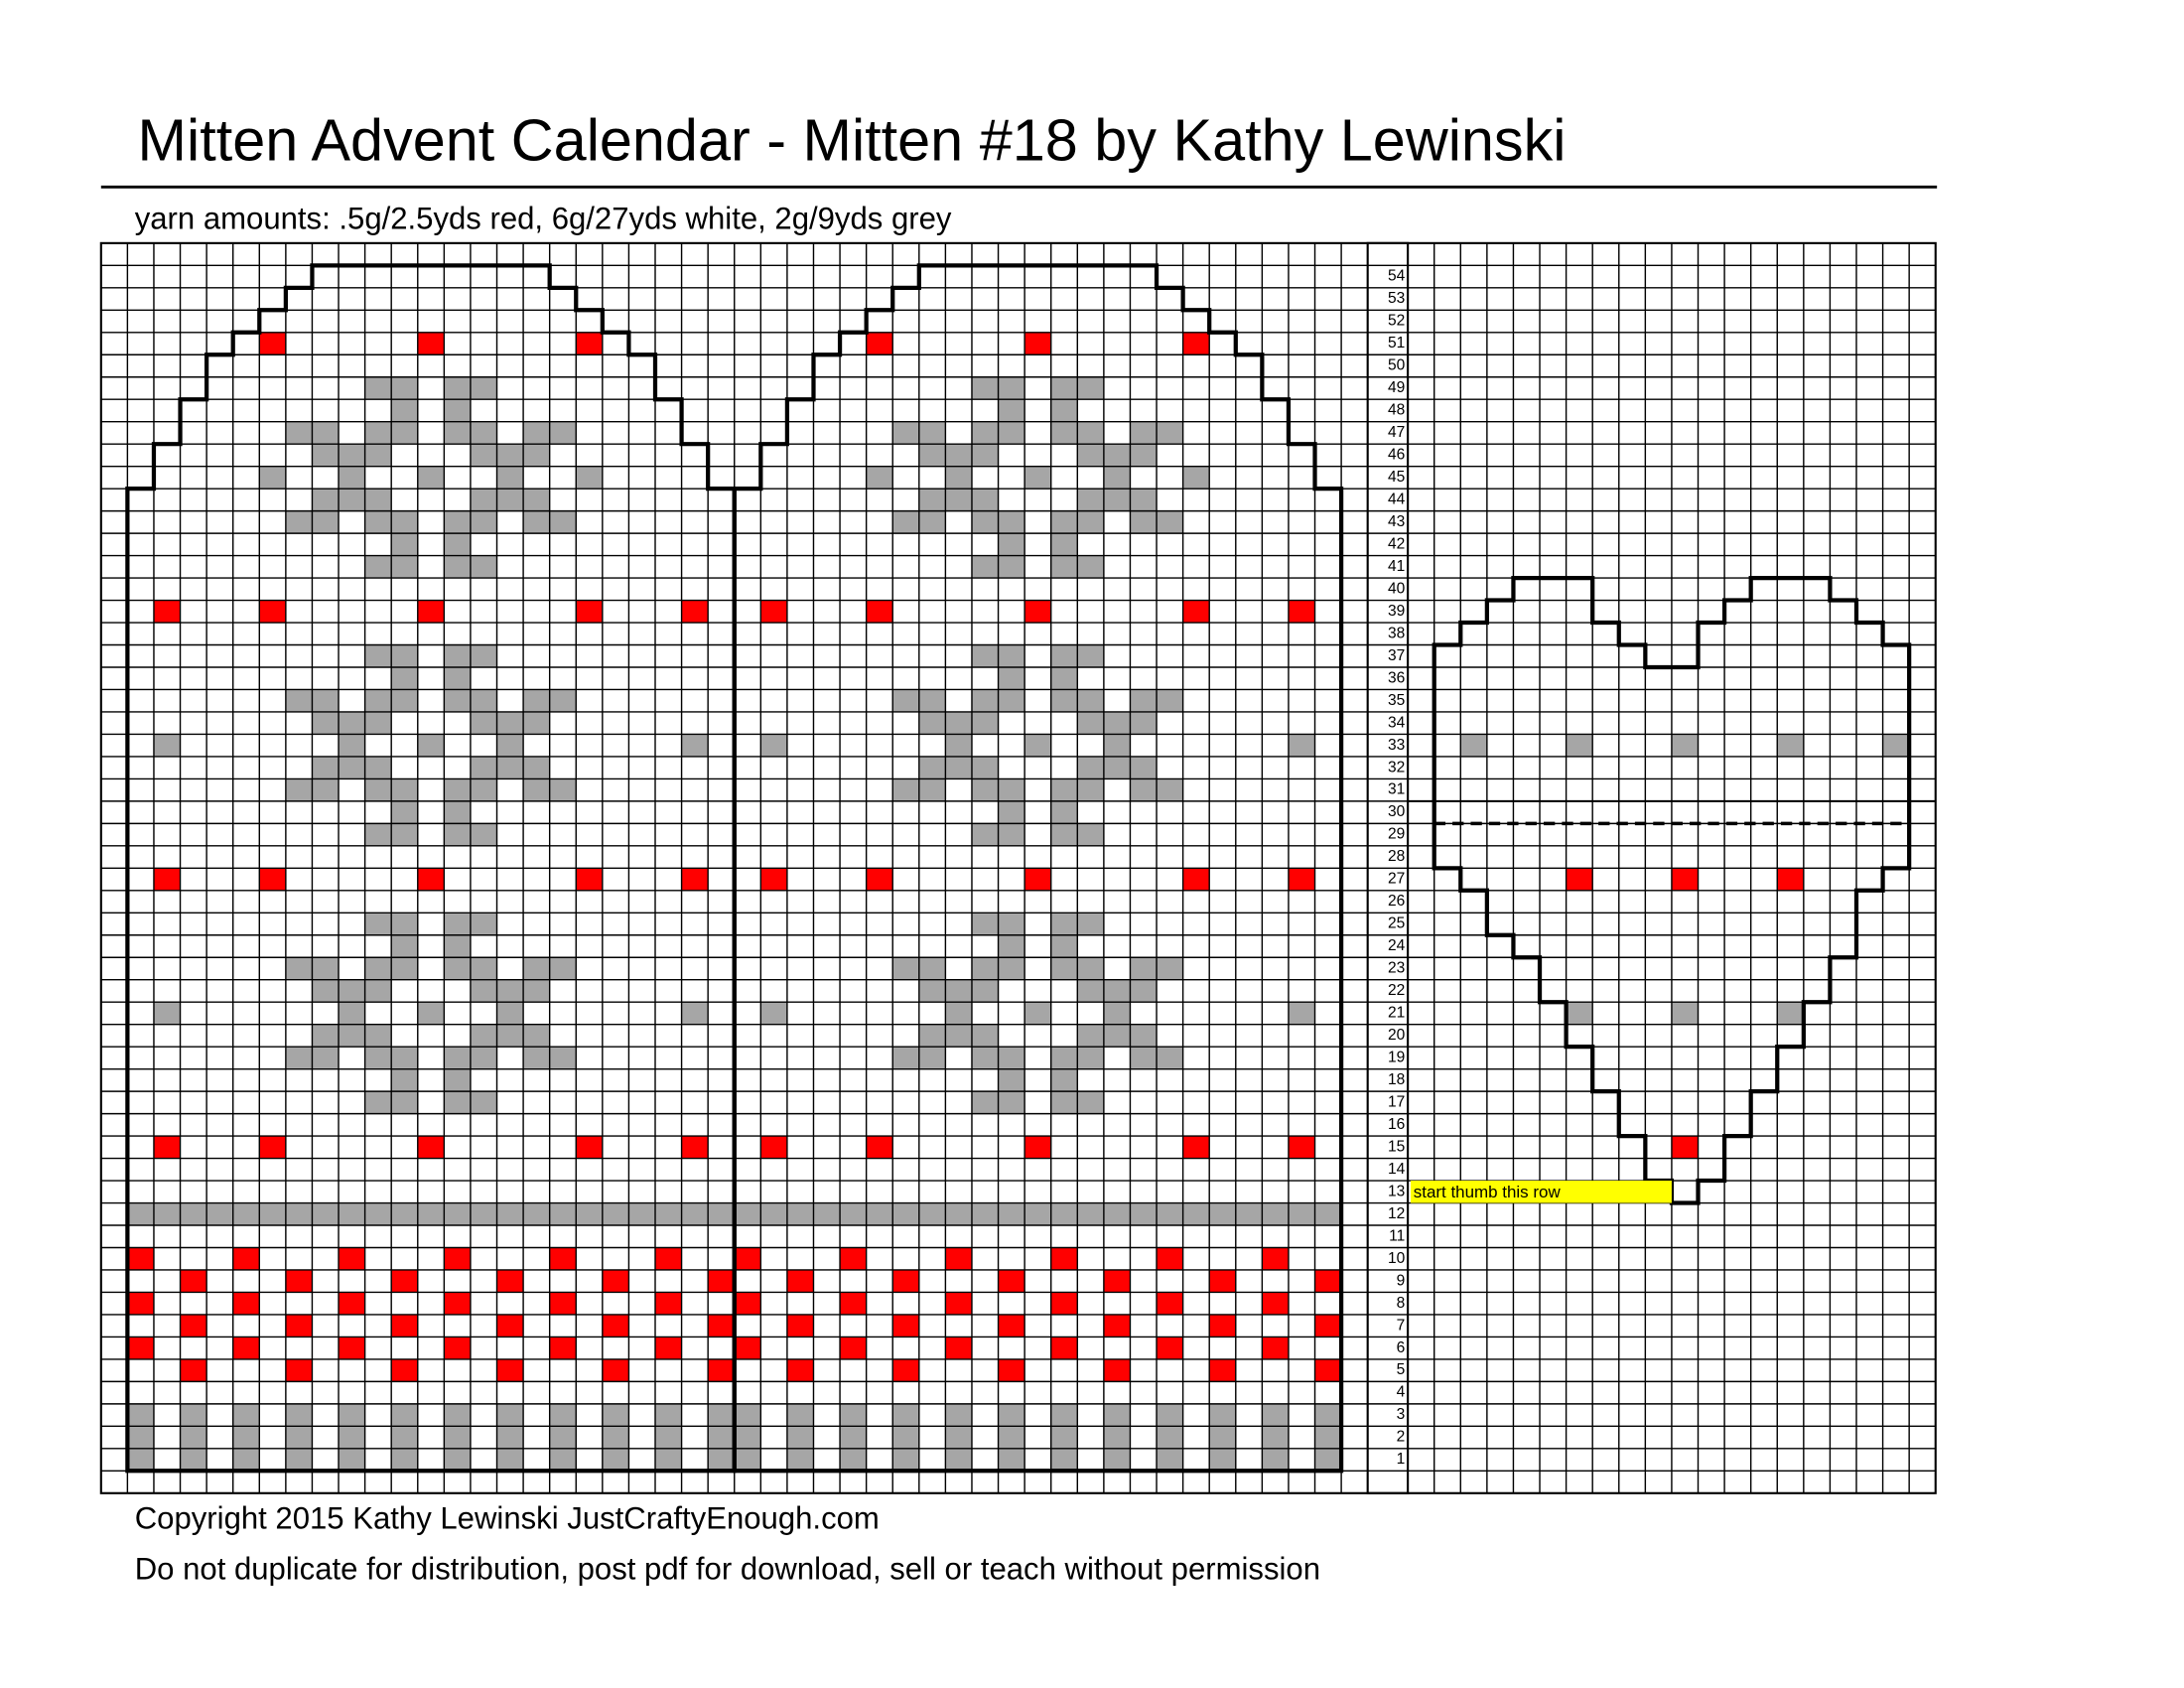  I want to click on row-number: 50, so click(1397, 365).